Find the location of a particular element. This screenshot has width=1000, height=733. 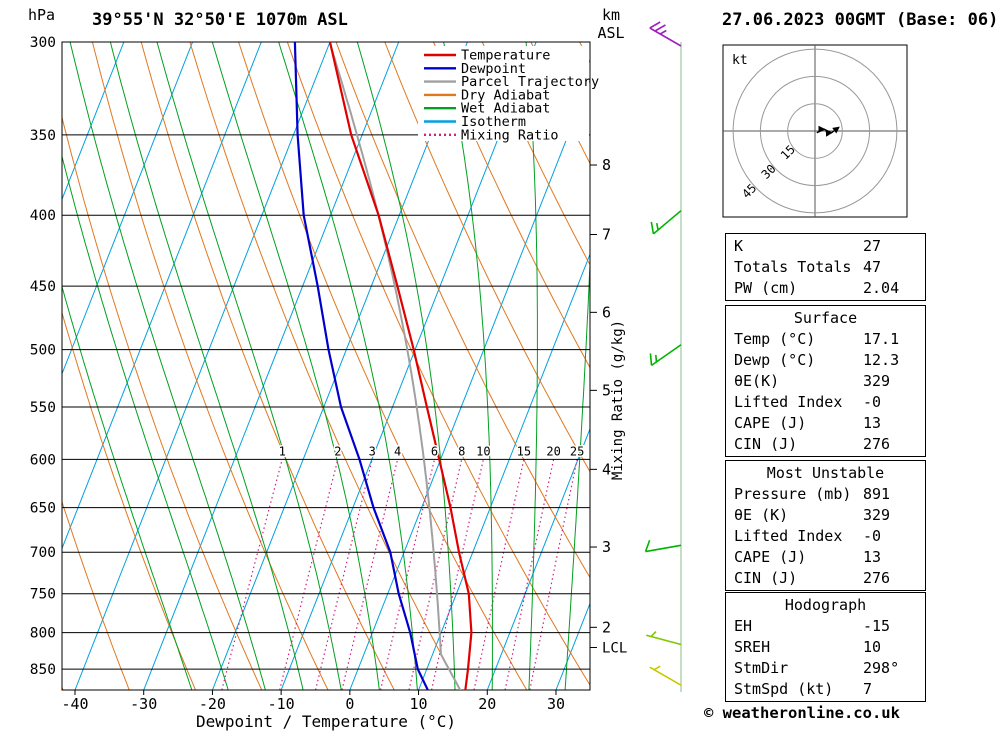

table-row: Dewp (°C) 12.3 is located at coordinates (825, 360).